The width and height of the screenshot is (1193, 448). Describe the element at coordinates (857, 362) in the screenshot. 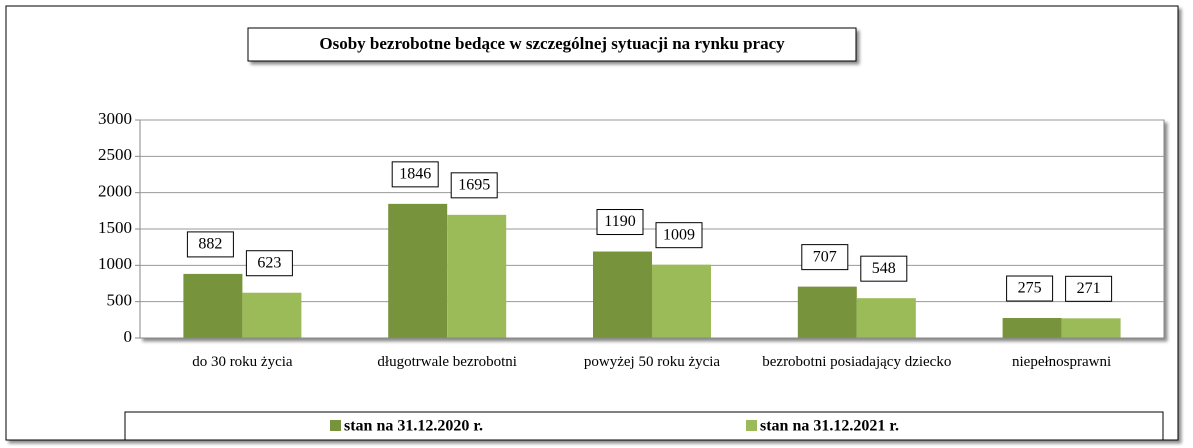

I see `x-tick-label: bezrobotni posiadający dziecko` at that location.